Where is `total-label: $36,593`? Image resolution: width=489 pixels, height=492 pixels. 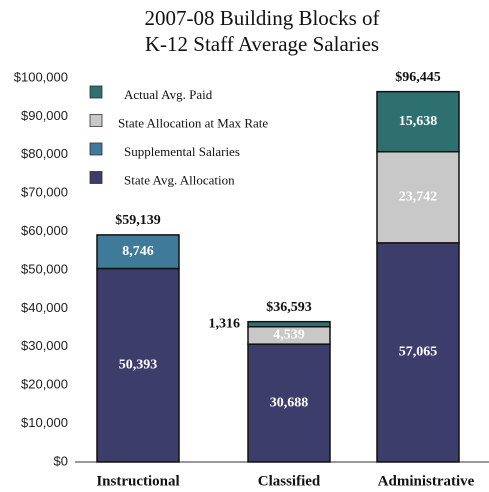 total-label: $36,593 is located at coordinates (289, 307).